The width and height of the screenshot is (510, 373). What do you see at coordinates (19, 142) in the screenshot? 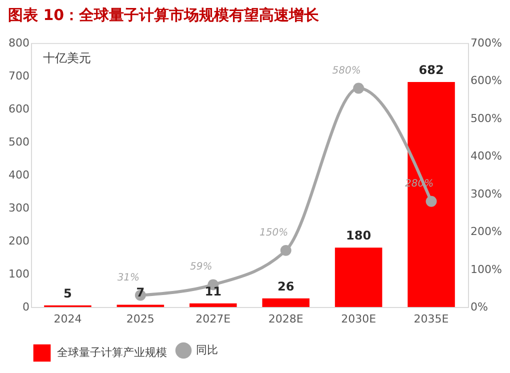
I see `y-tick-label: 500` at bounding box center [19, 142].